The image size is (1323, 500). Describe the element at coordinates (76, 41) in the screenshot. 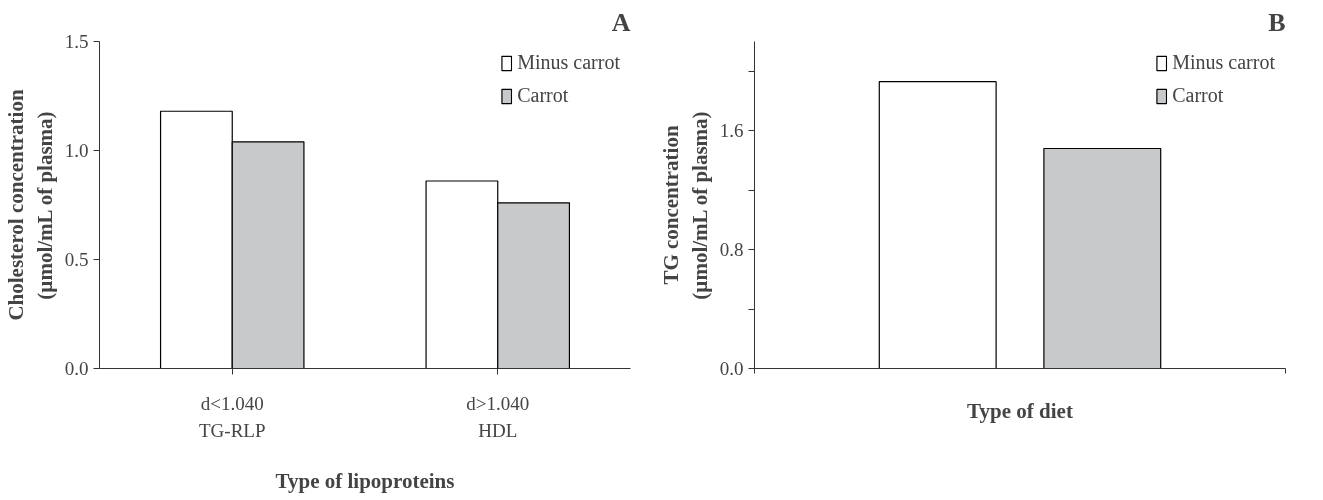

I see `y-tick-label: 1.5` at that location.